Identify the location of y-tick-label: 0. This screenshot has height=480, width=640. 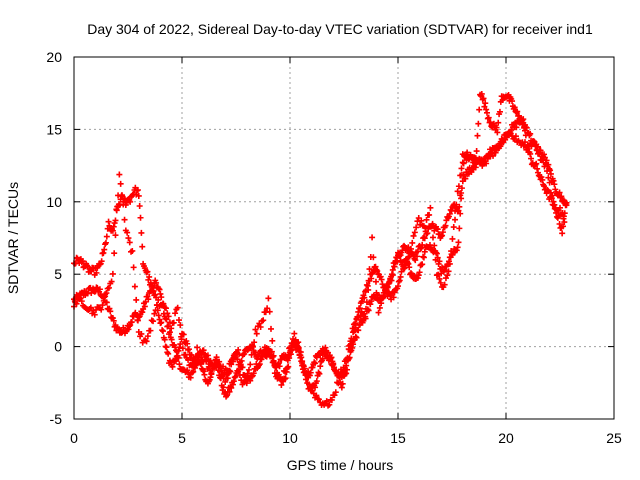
(58, 347).